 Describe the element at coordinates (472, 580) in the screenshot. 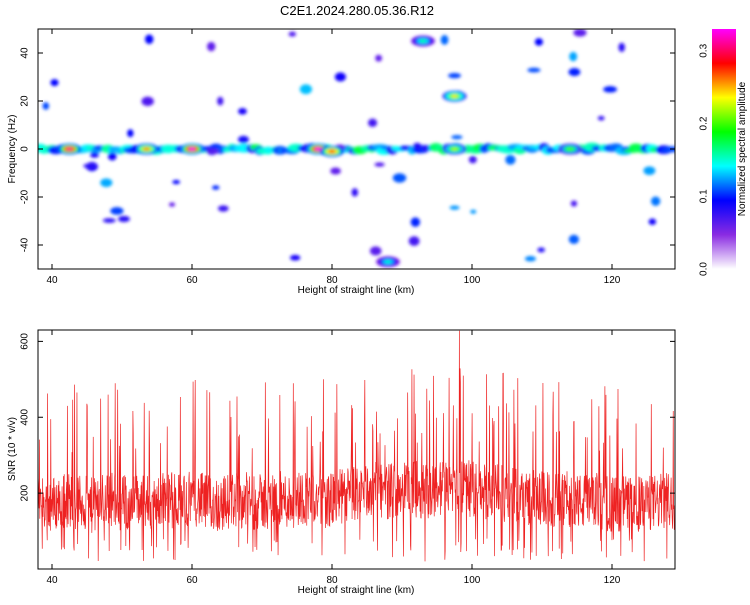

I see `snr-x-tick-label: 100` at that location.